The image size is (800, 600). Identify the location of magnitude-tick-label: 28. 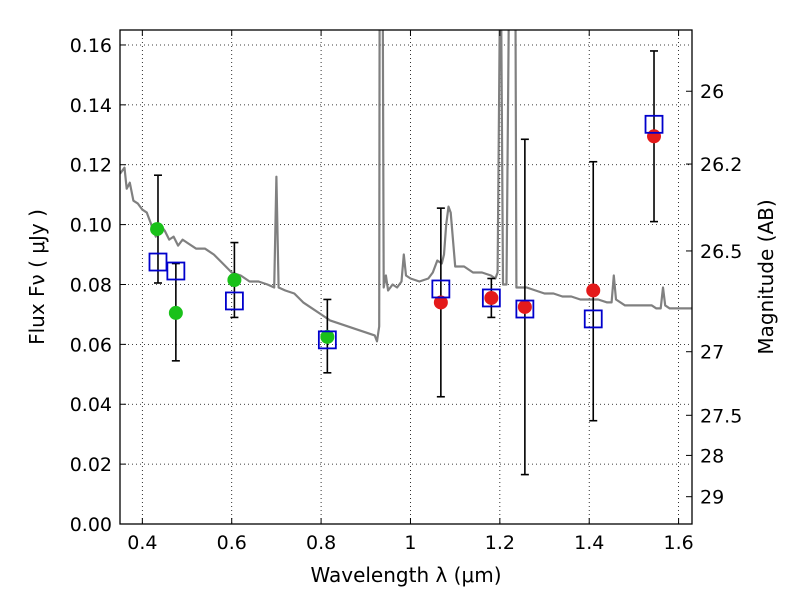
(712, 456).